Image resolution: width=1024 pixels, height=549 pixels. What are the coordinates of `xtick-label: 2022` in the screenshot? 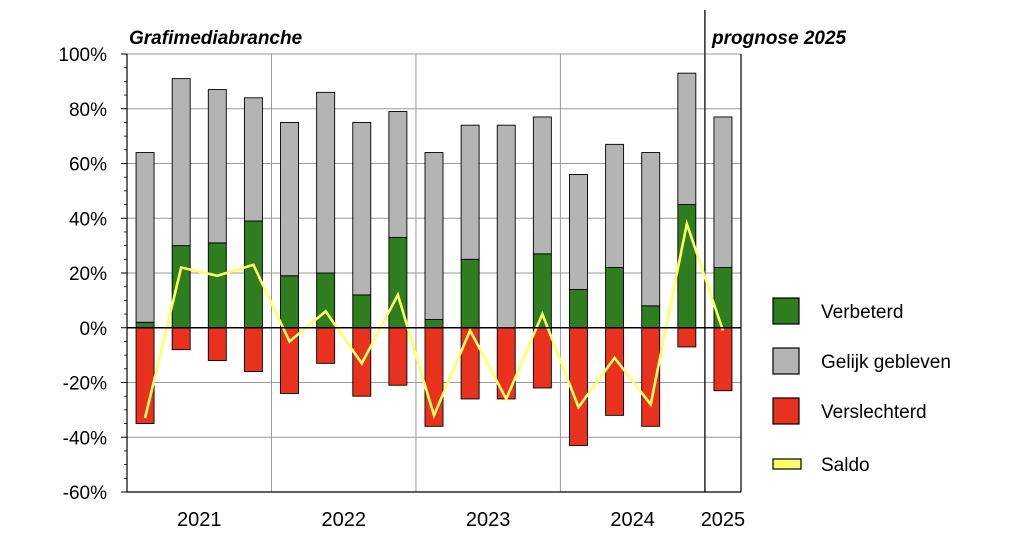 It's located at (343, 520).